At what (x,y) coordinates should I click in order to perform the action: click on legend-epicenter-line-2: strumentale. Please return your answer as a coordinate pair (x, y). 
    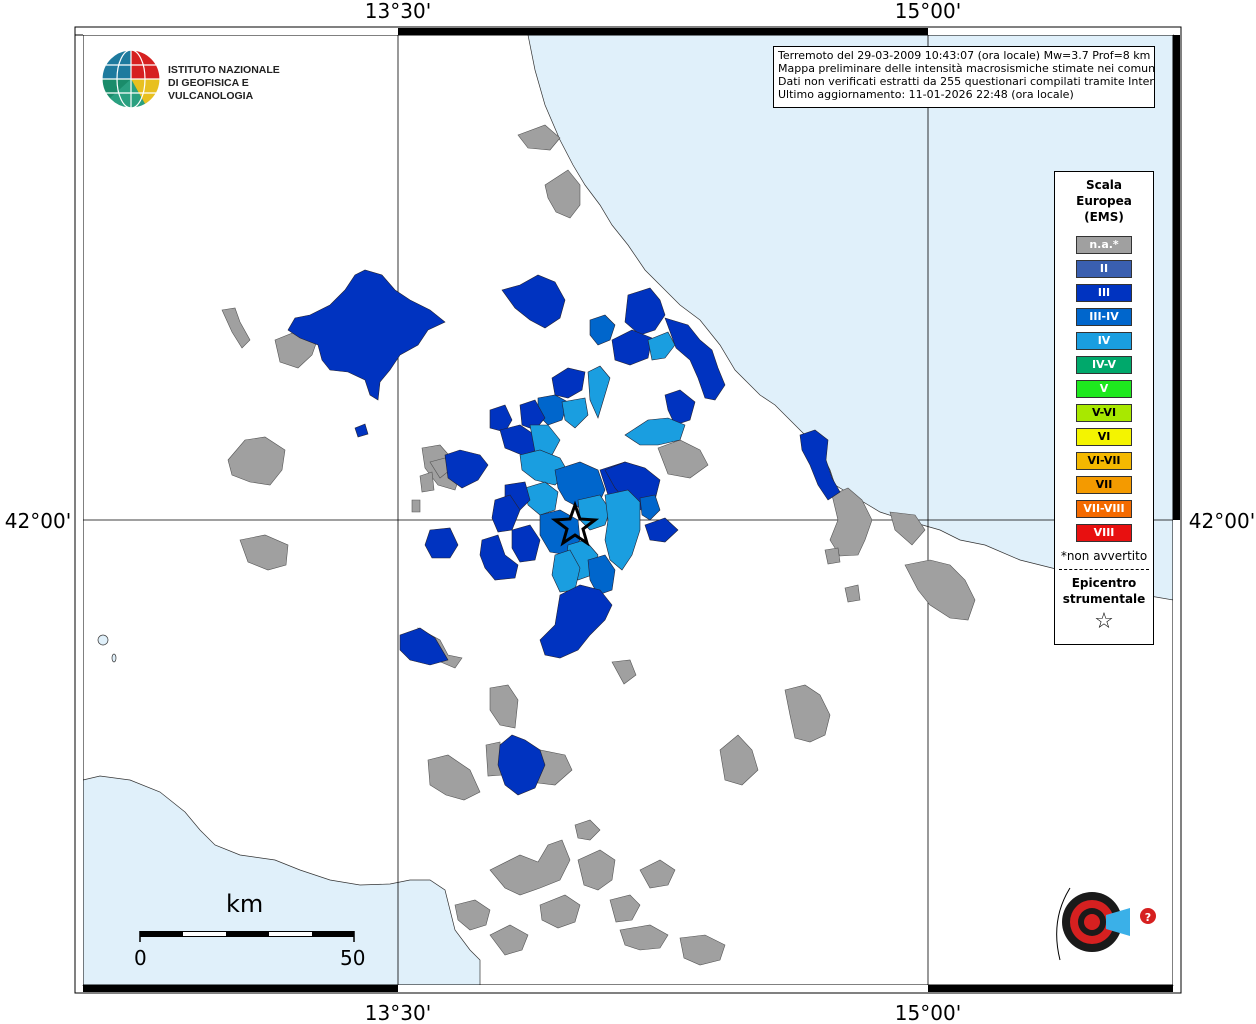
    Looking at the image, I should click on (1104, 599).